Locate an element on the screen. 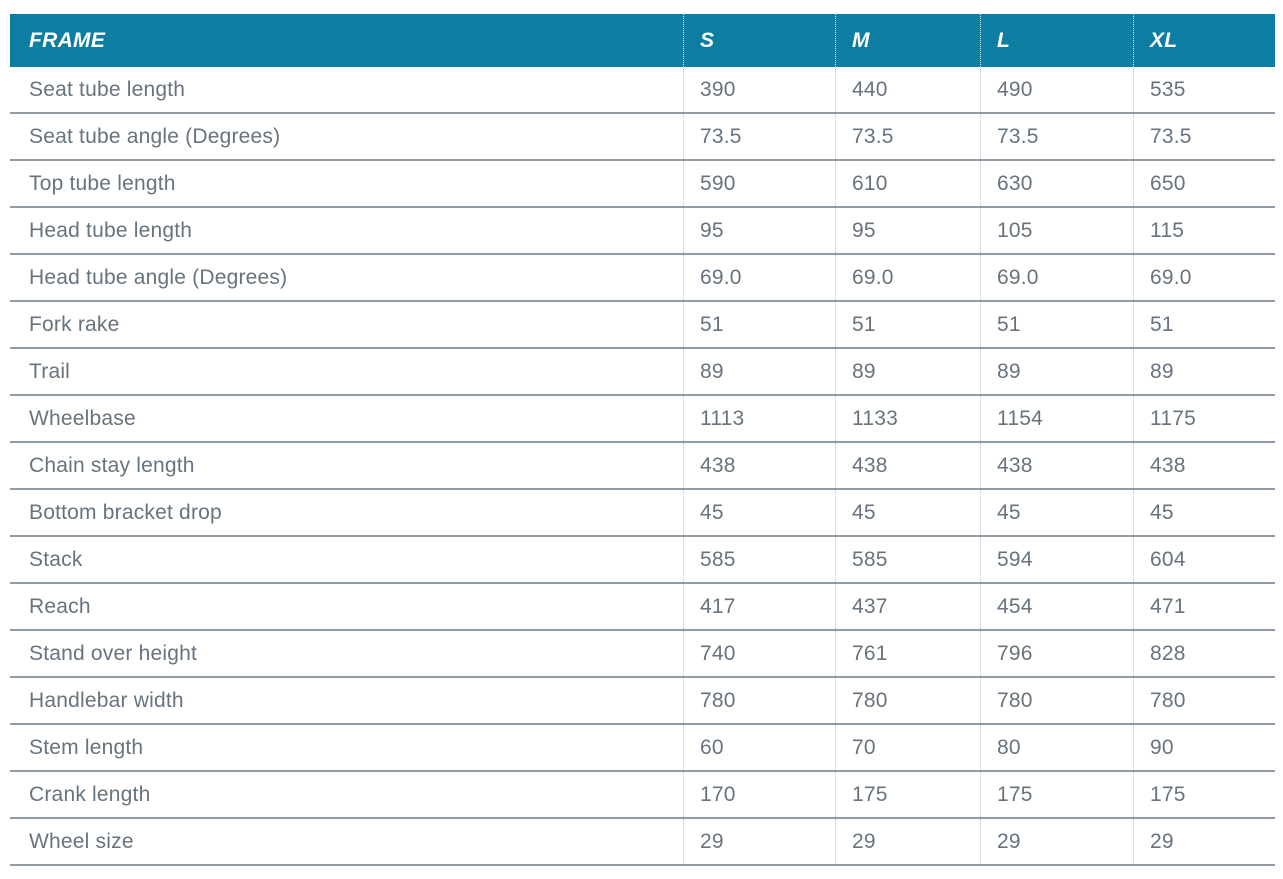 Image resolution: width=1283 pixels, height=879 pixels. row-value: 437 is located at coordinates (907, 606).